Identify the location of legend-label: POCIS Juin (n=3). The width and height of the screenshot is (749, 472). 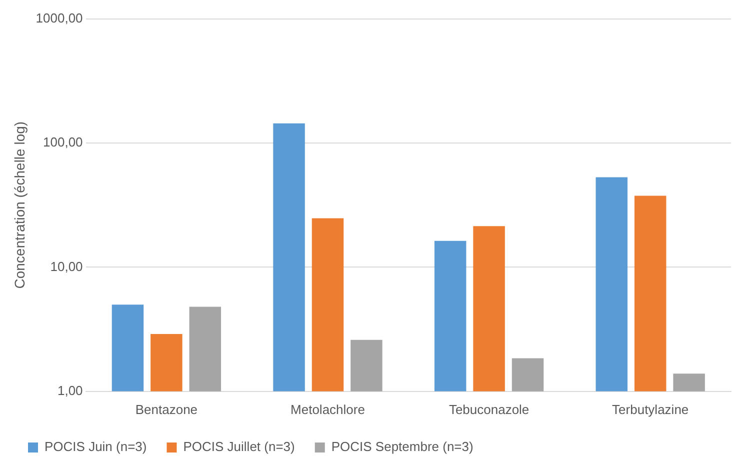
(95, 446).